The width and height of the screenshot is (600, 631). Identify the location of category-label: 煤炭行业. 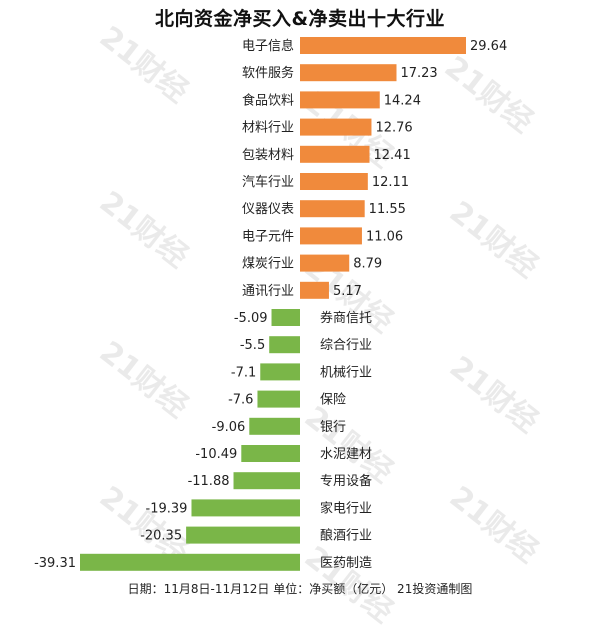
(268, 264).